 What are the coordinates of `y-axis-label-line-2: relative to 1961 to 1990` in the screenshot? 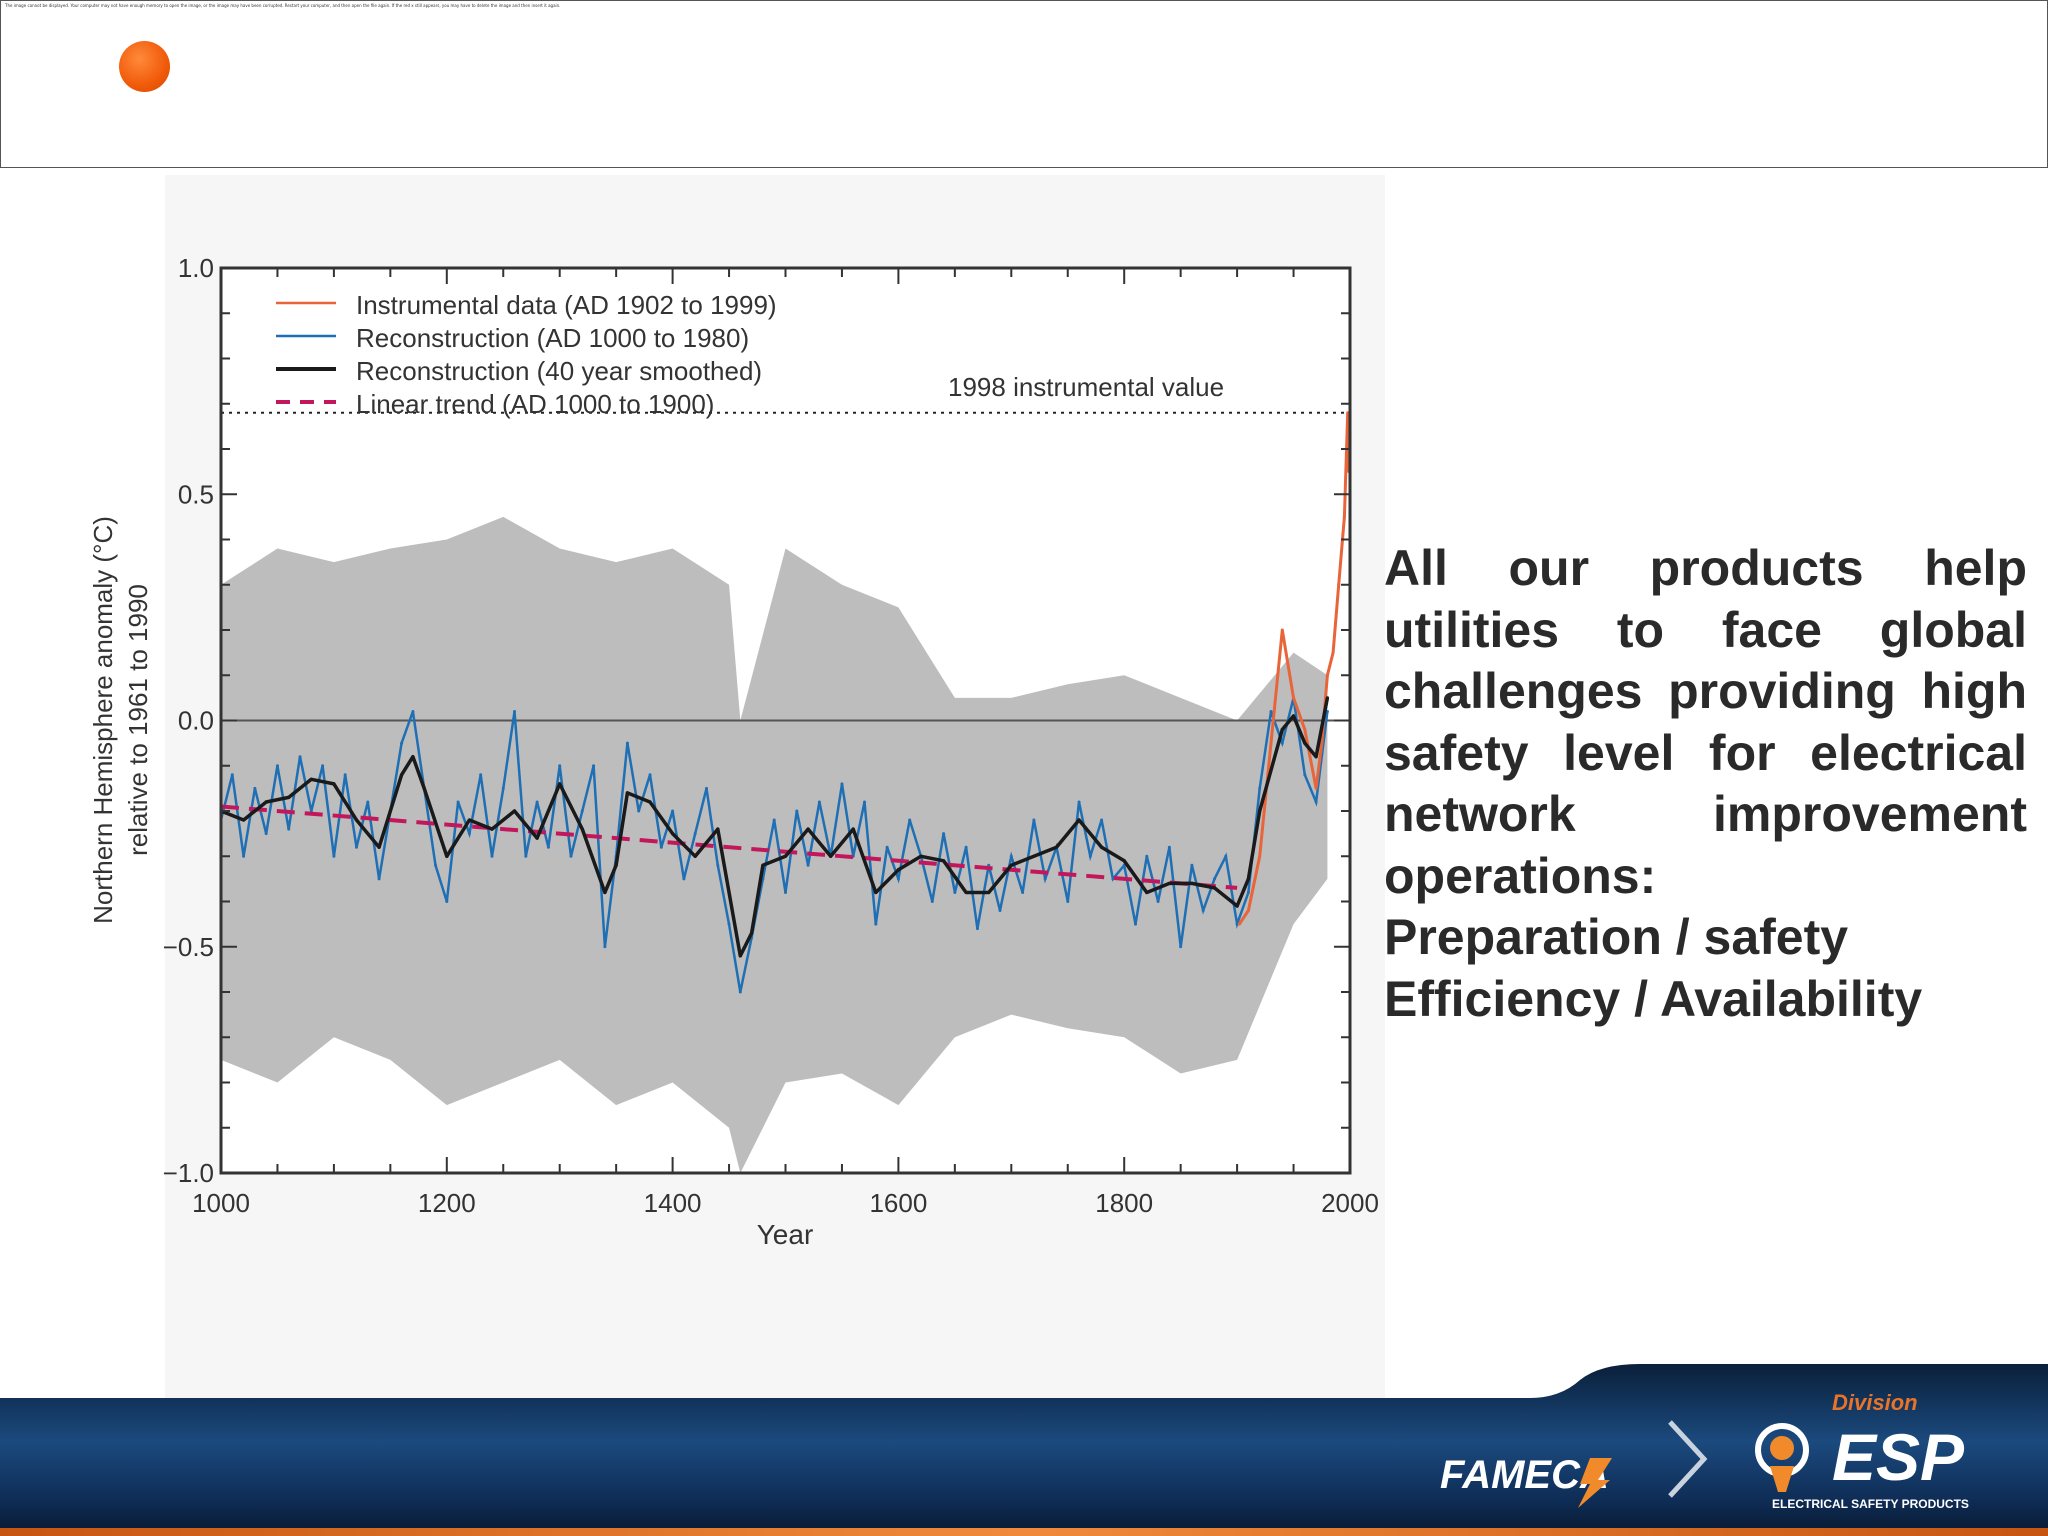 It's located at (138, 720).